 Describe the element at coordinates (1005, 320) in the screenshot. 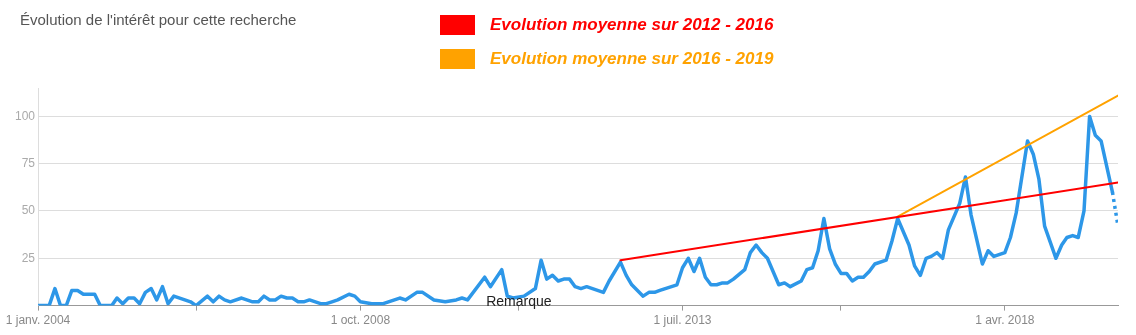

I see `x-tick-label: 1 avr. 2018` at that location.